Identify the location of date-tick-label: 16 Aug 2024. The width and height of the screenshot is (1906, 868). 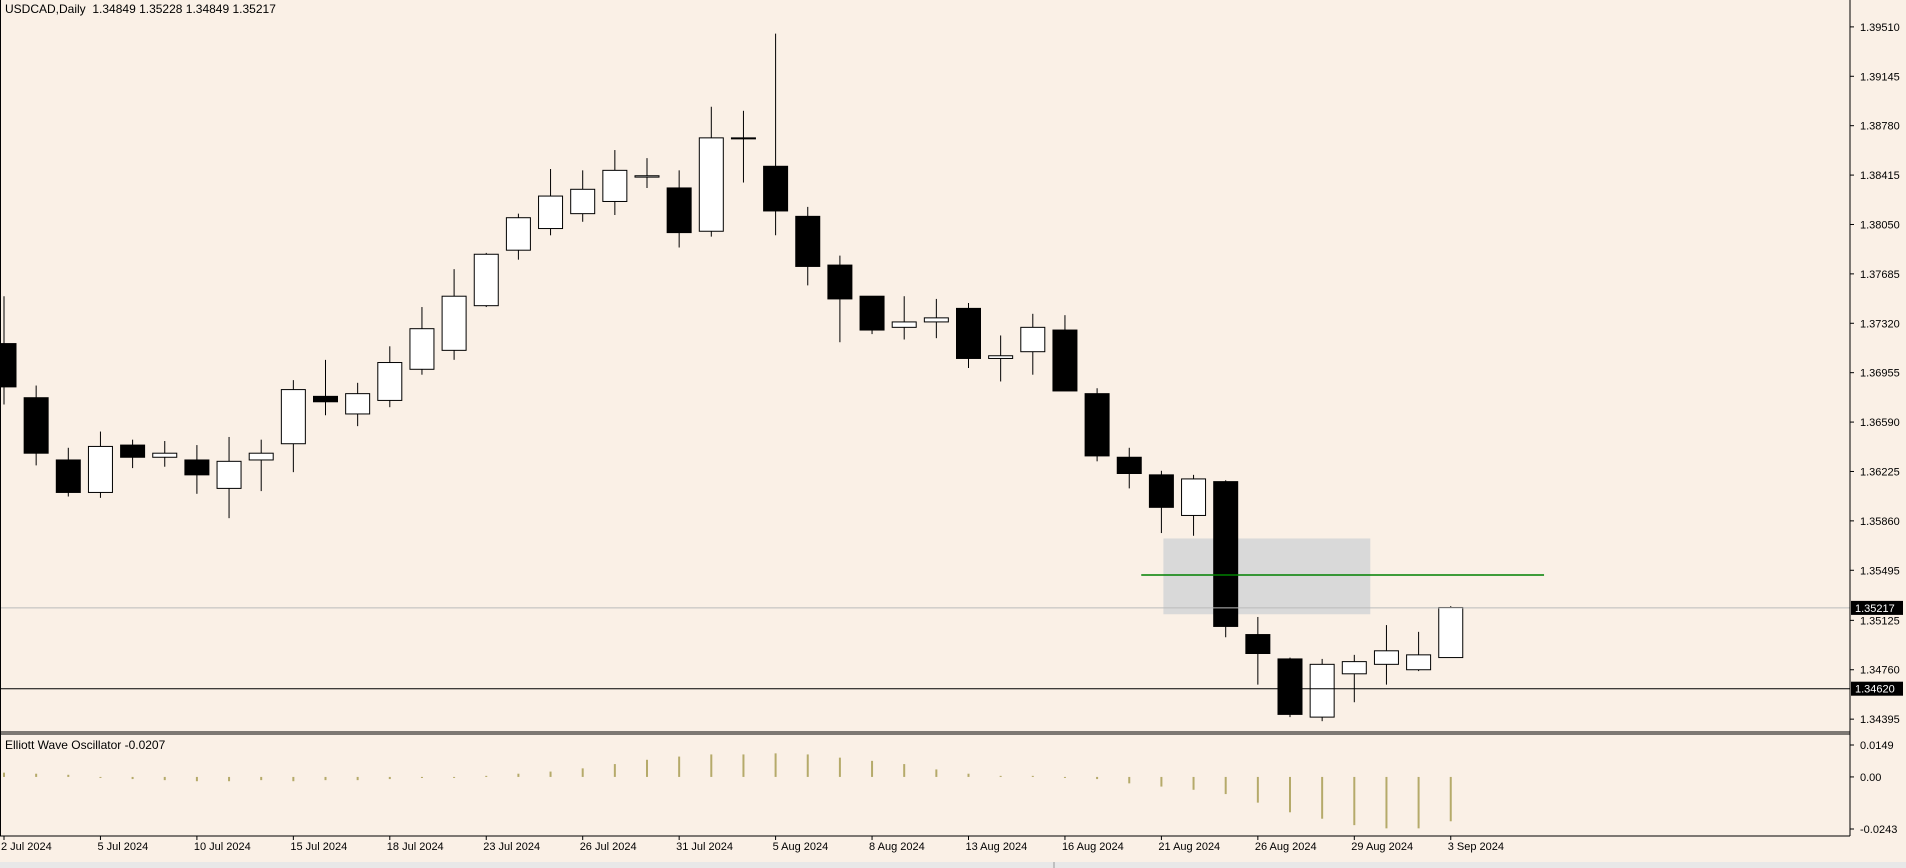
(1093, 847).